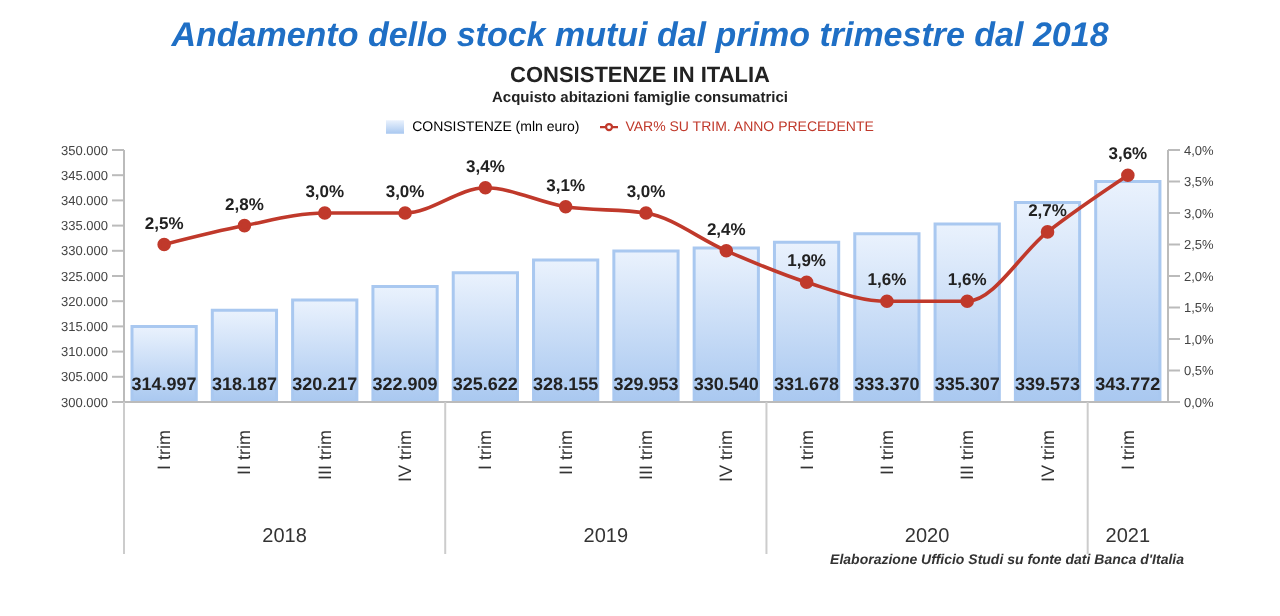  Describe the element at coordinates (164, 384) in the screenshot. I see `data-label: 314.997` at that location.